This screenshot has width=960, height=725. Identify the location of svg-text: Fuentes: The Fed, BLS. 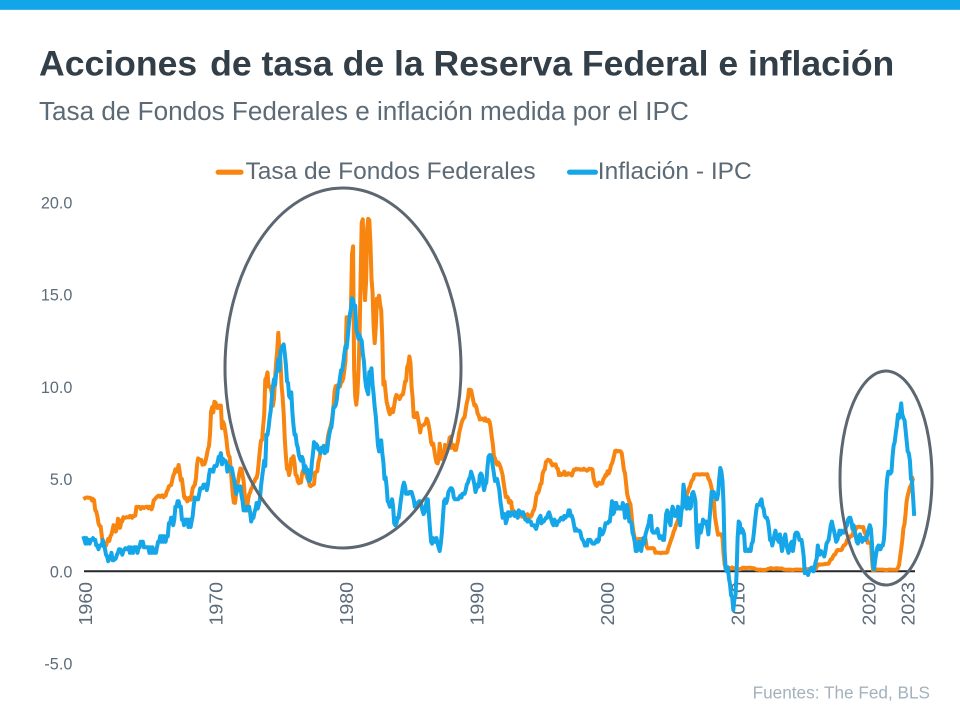
(841, 692).